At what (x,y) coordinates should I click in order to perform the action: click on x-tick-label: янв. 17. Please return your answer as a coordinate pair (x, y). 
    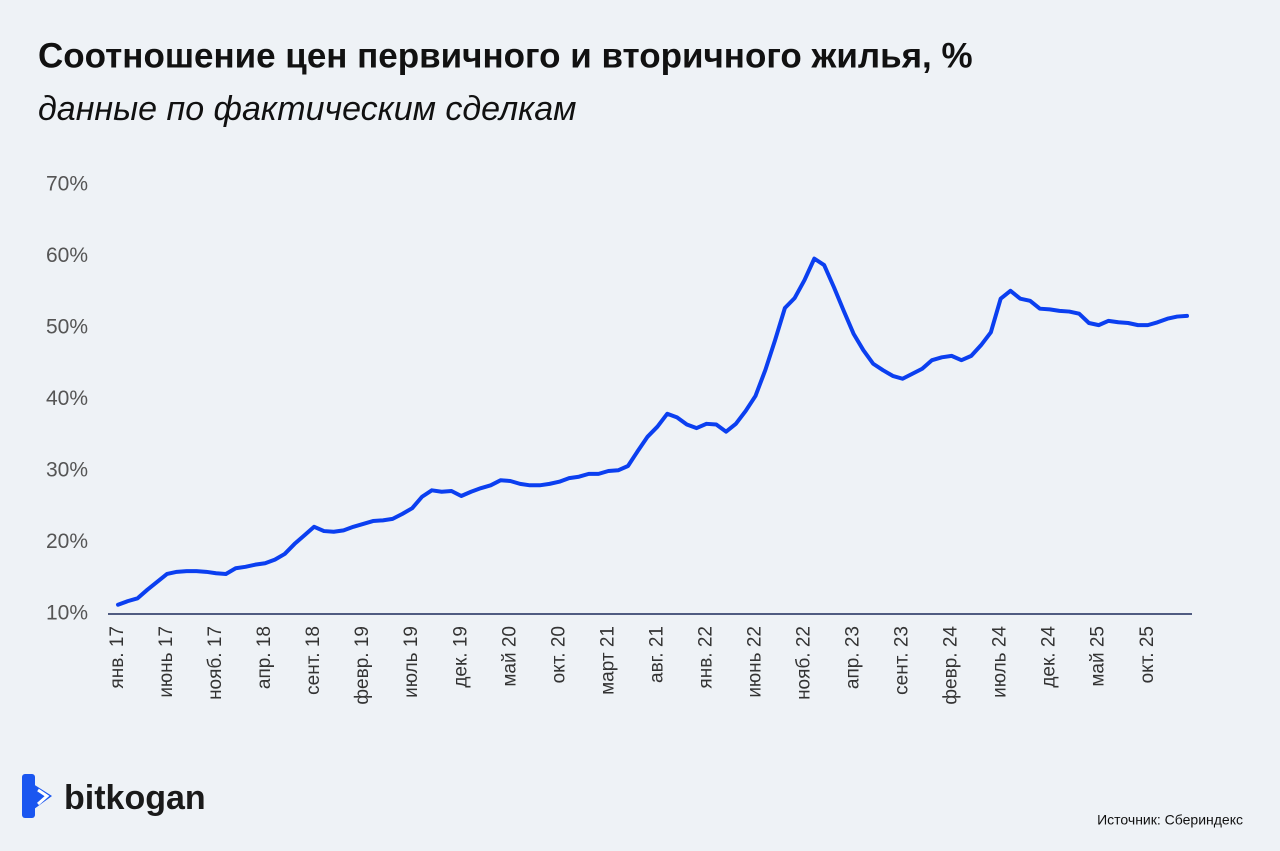
    Looking at the image, I should click on (117, 657).